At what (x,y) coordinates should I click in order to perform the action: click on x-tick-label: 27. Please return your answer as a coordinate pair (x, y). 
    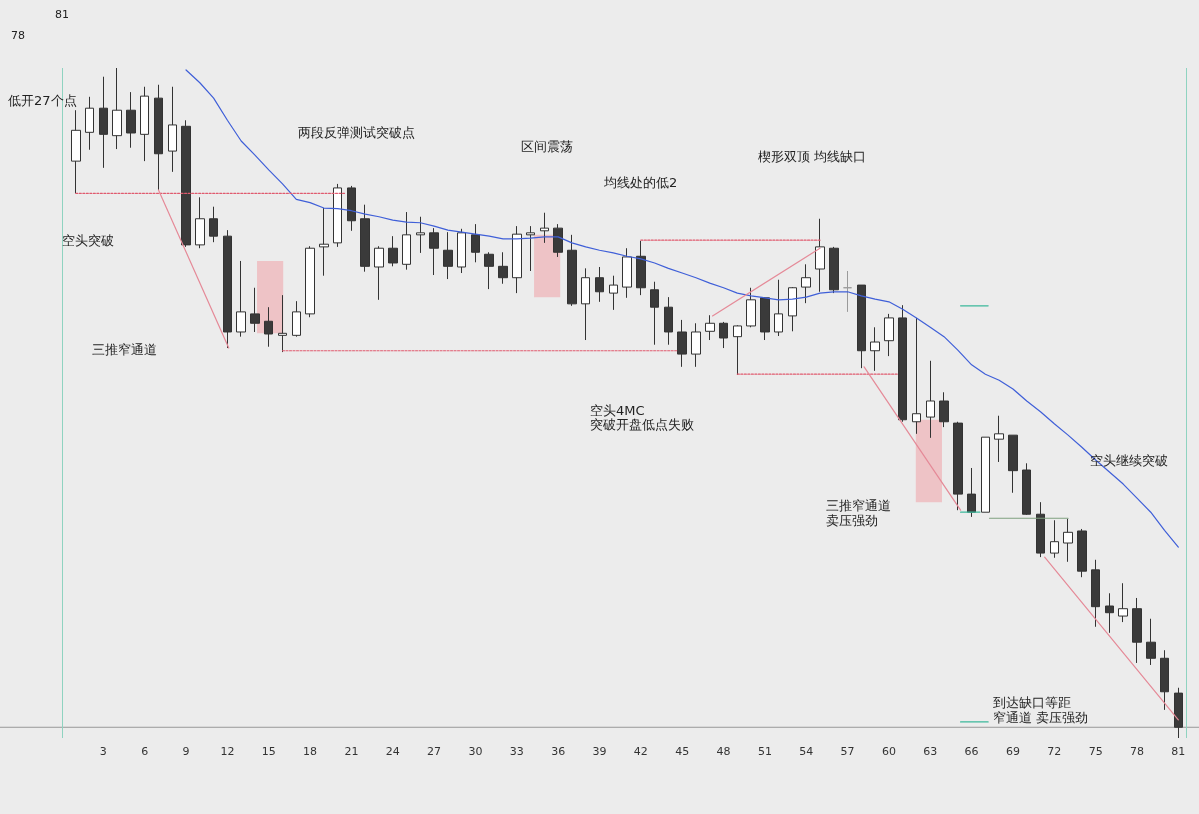
    Looking at the image, I should click on (434, 751).